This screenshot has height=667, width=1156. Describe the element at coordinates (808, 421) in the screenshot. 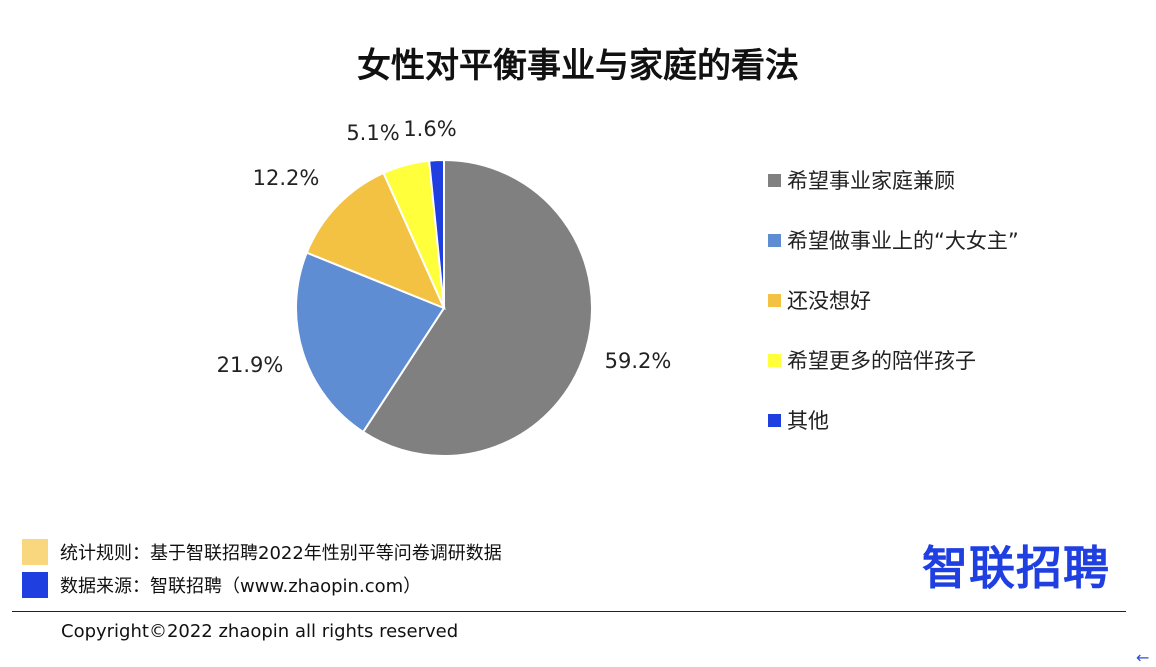

I see `legend-label: 其他` at that location.